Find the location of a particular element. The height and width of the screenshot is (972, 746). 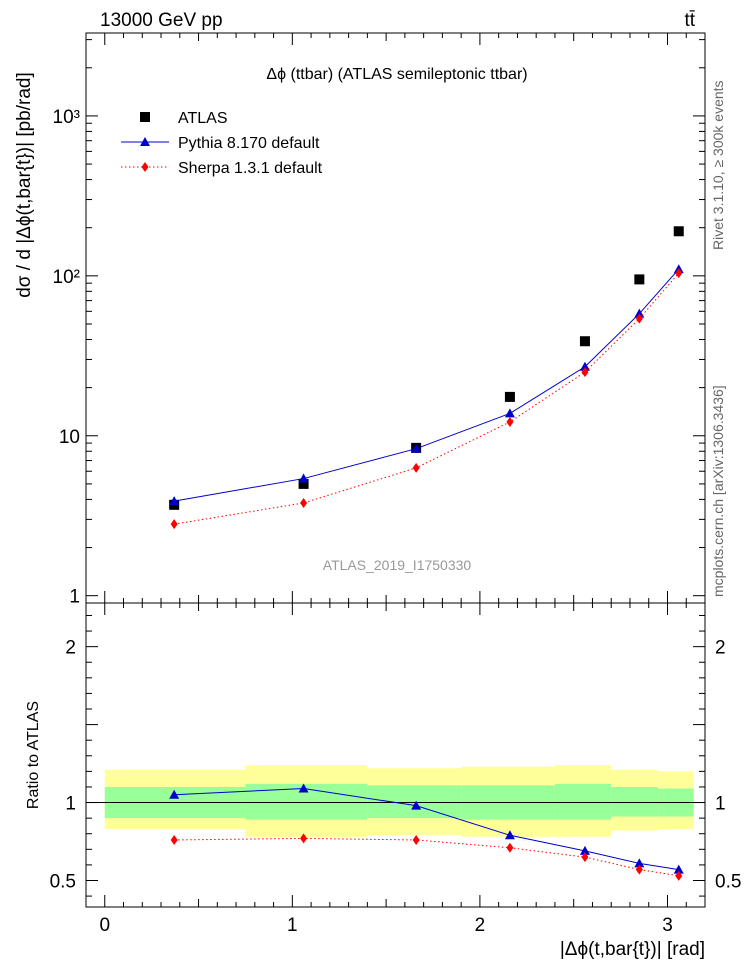

legend-entry: Pythia 8.170 default is located at coordinates (249, 143).